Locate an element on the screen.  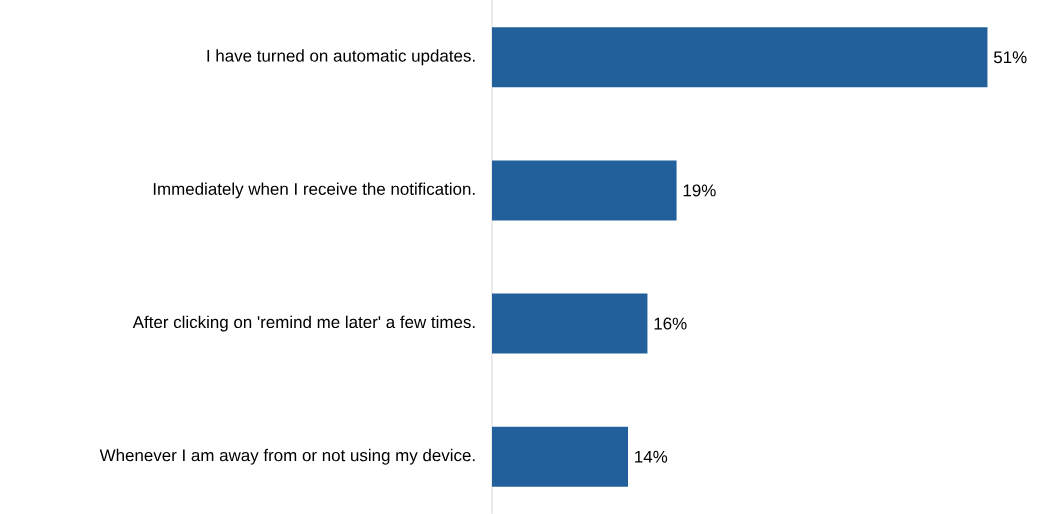
y-tick-label: I have turned on automatic updates. is located at coordinates (341, 57).